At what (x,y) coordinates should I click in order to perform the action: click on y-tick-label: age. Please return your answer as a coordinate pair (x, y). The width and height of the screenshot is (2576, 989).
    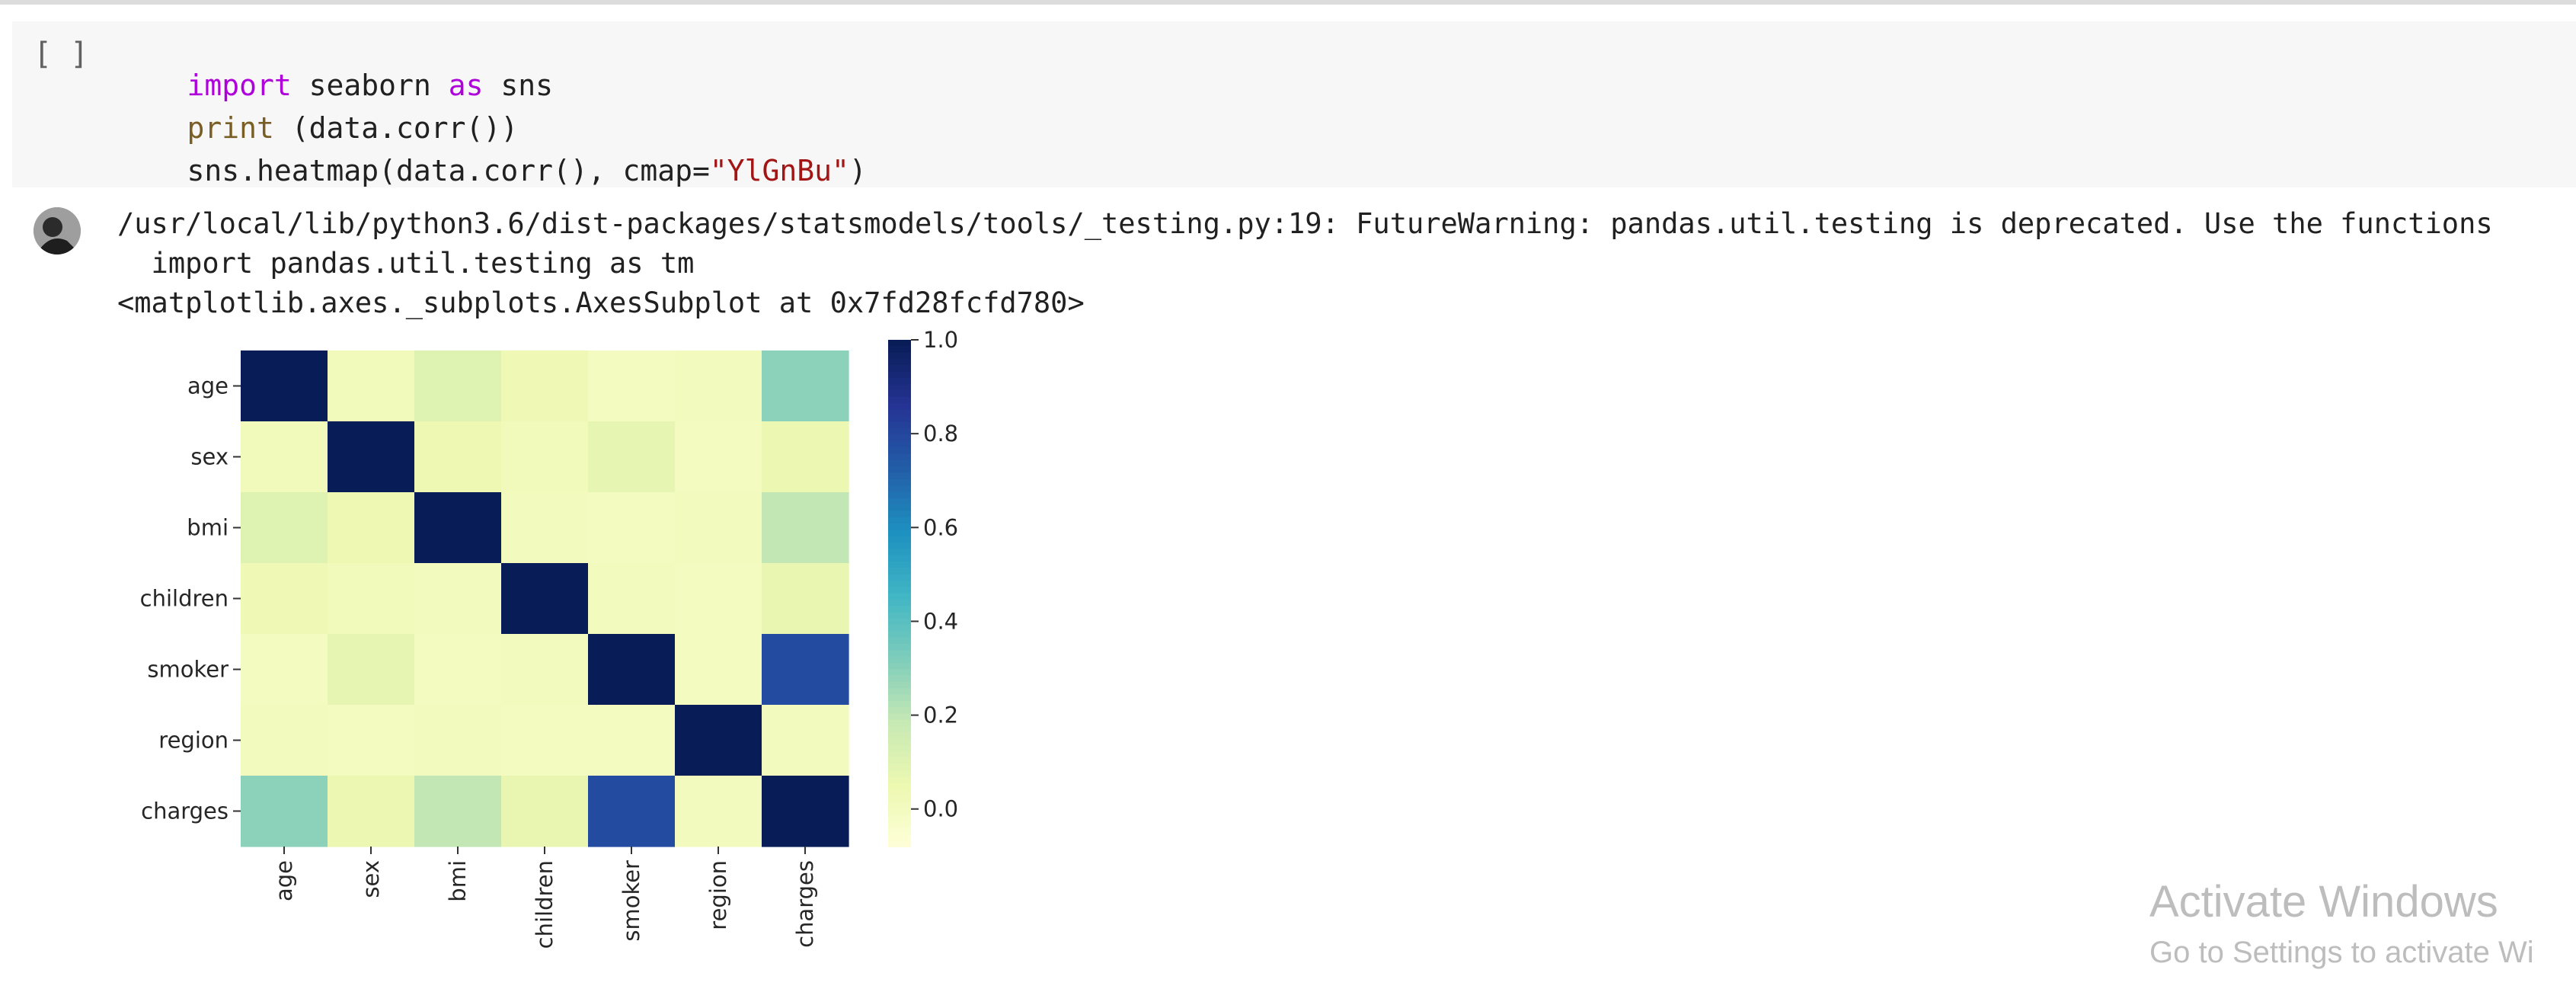
    Looking at the image, I should click on (208, 386).